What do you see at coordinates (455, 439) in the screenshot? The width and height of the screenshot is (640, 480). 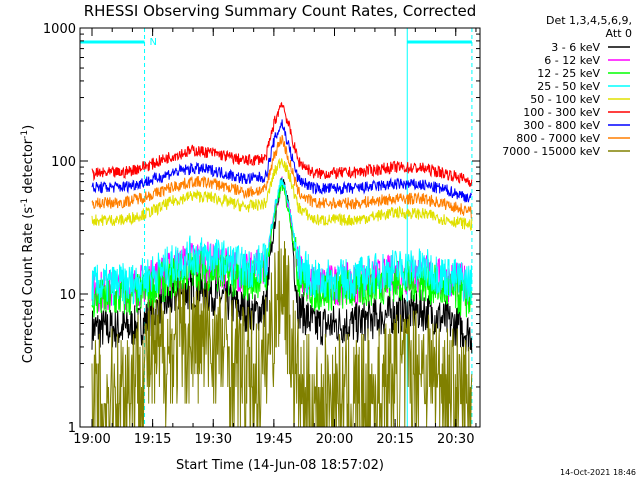 I see `x-tick-label-7: 20:30` at bounding box center [455, 439].